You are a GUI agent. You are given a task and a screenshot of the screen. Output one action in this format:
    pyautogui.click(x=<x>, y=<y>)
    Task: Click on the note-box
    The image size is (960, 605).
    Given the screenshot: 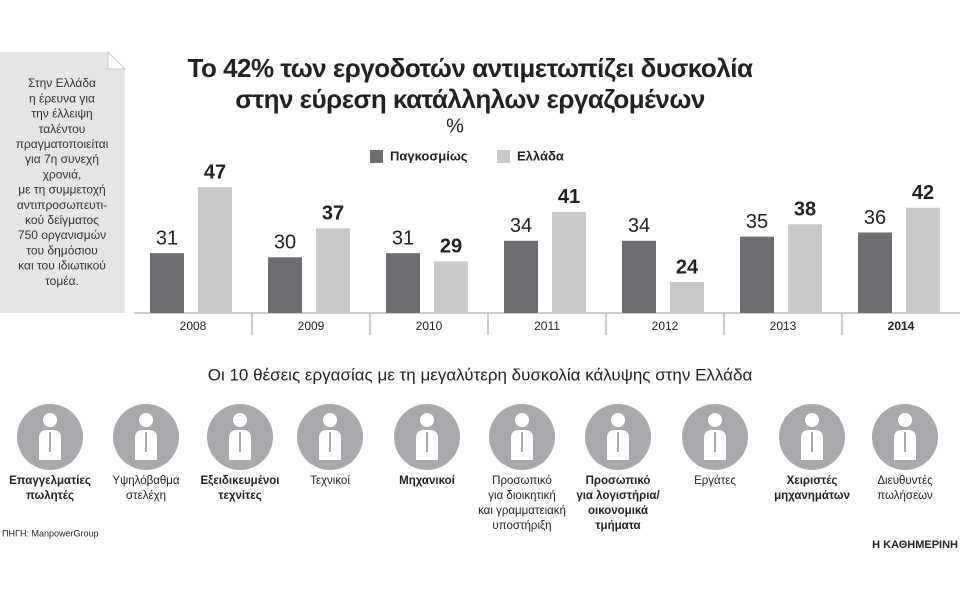 What is the action you would take?
    pyautogui.click(x=62, y=182)
    